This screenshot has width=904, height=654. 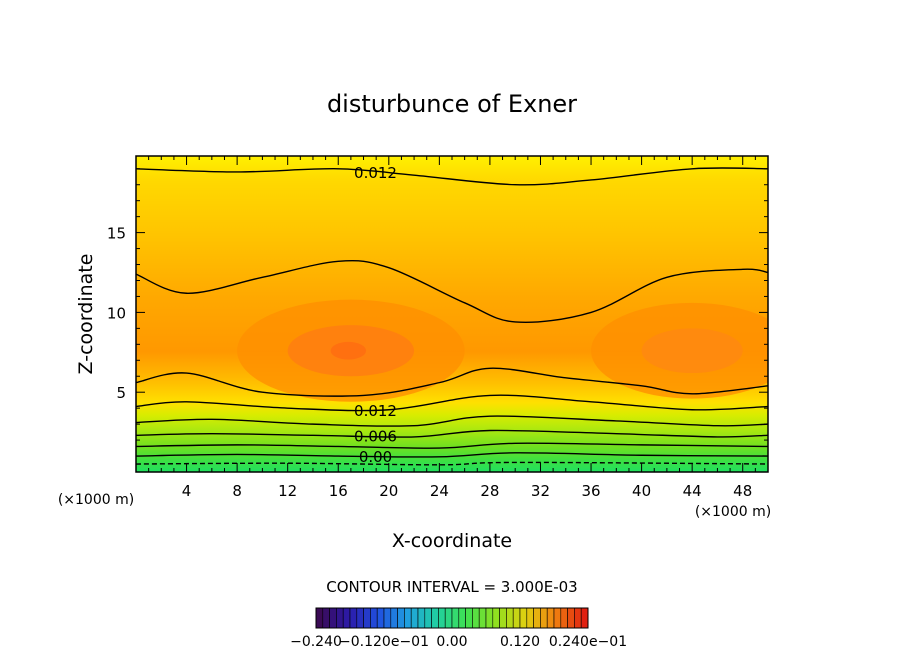 I want to click on colorbar-label: −0.120e−01, so click(x=384, y=642).